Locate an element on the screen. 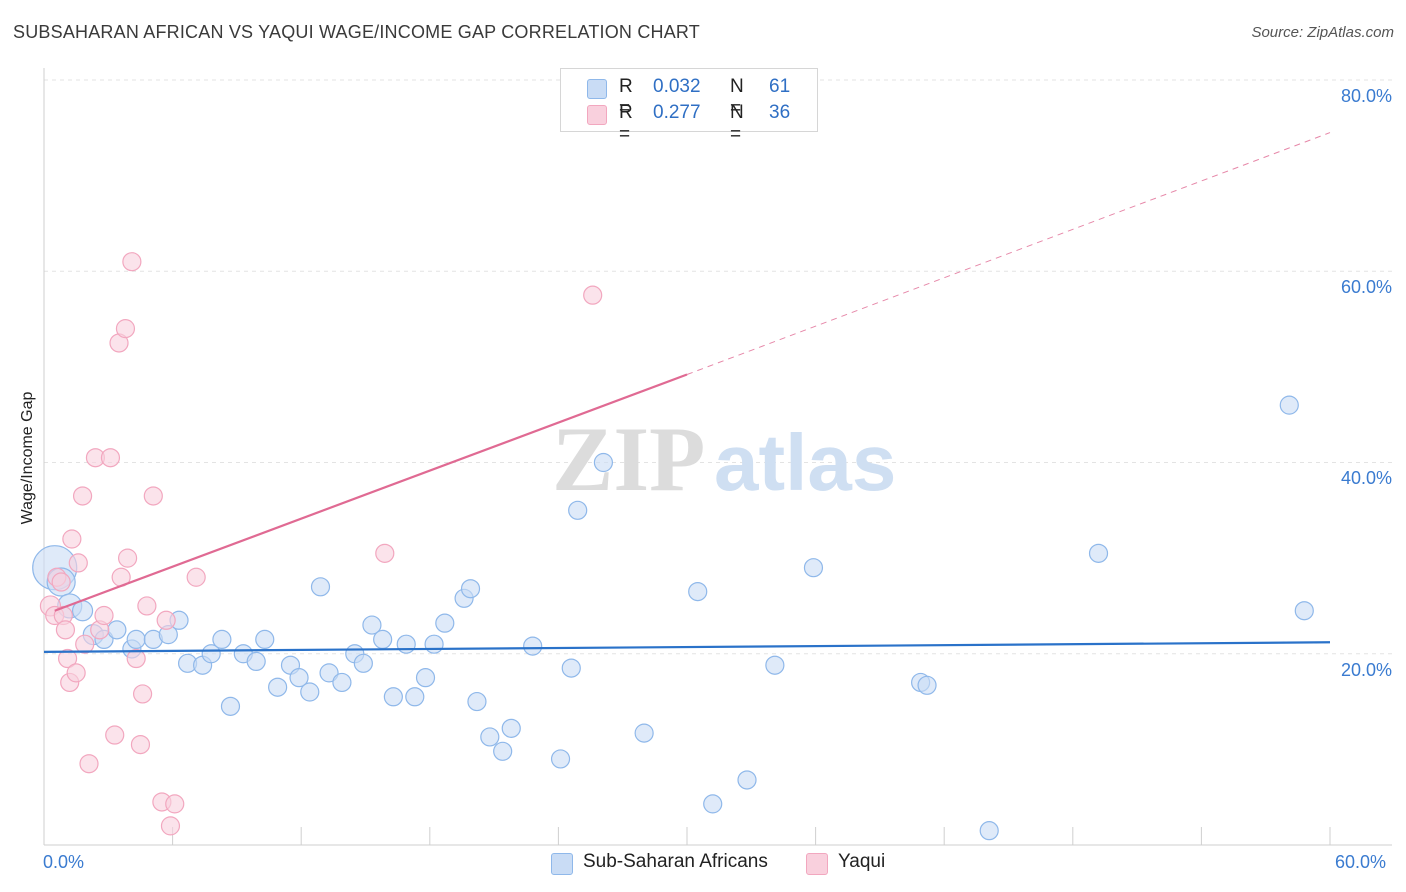 This screenshot has height=892, width=1406. swatch-pink is located at coordinates (597, 115).